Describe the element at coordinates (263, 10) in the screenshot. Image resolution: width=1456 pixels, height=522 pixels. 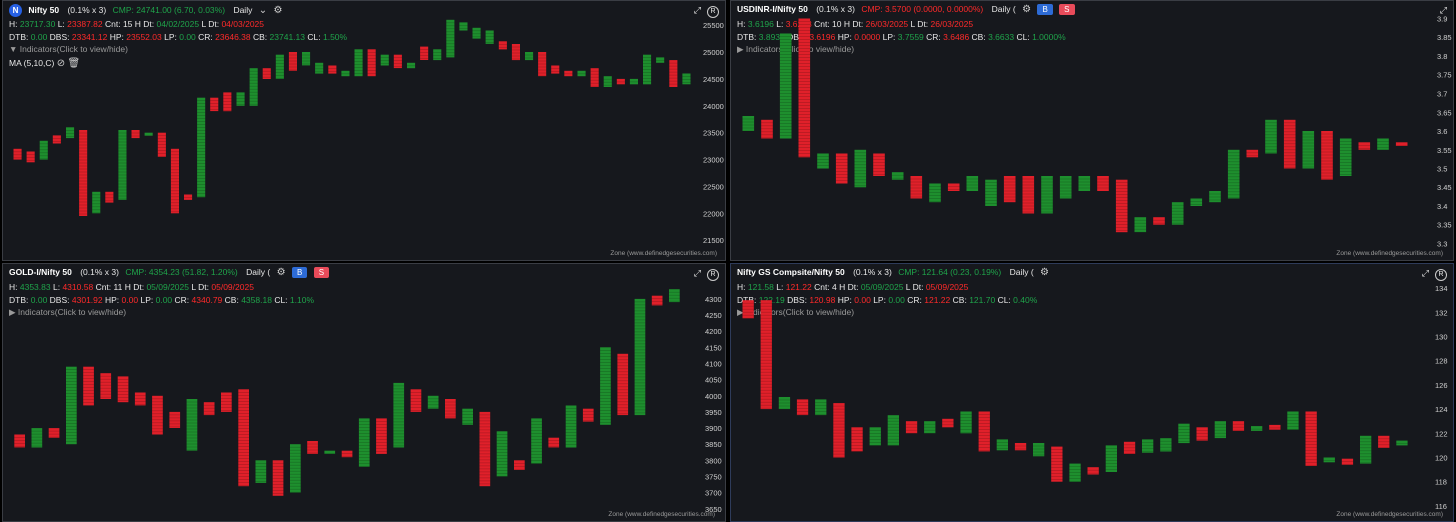
I see `chevron-down-icon: ⌄` at that location.